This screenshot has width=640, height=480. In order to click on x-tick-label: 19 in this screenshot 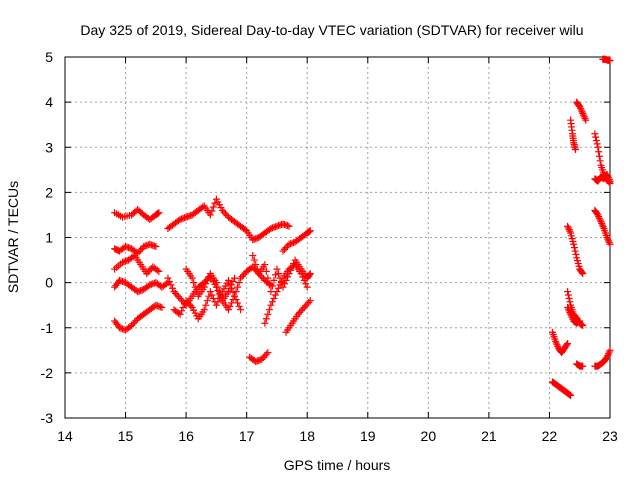, I will do `click(368, 436)`.